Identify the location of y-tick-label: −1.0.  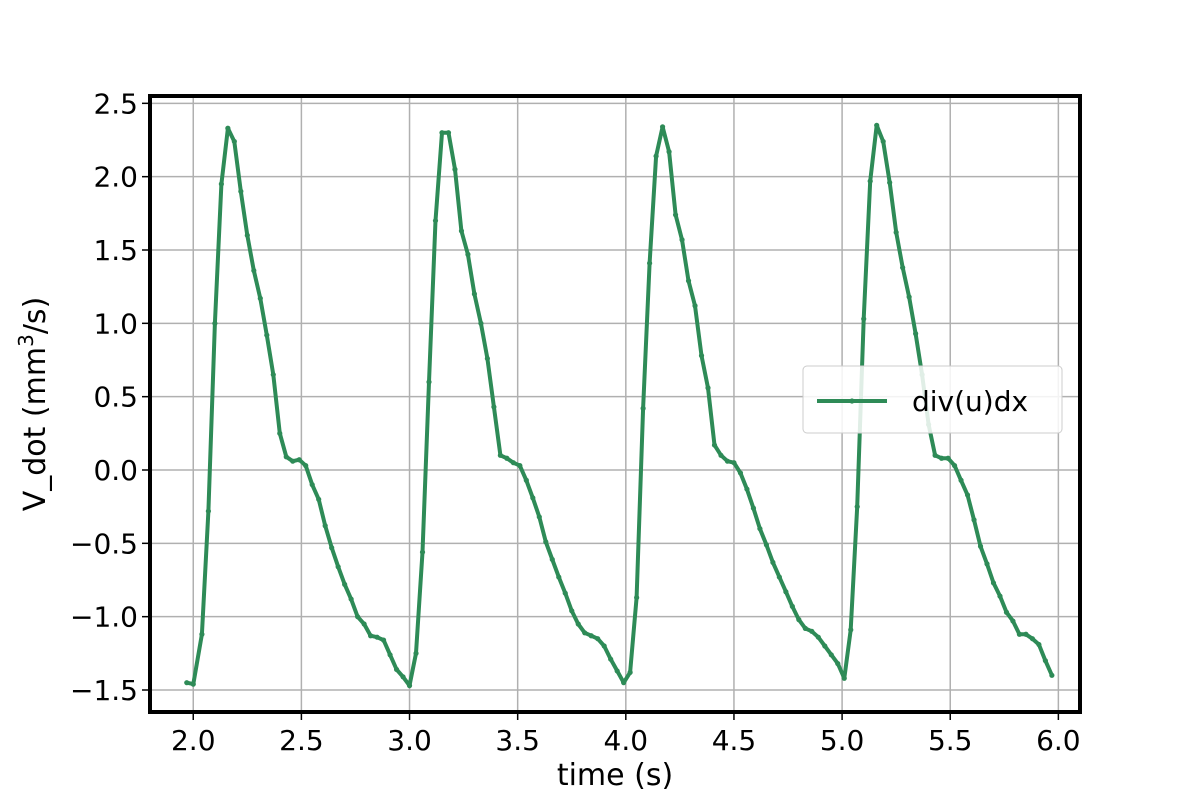
(104, 617).